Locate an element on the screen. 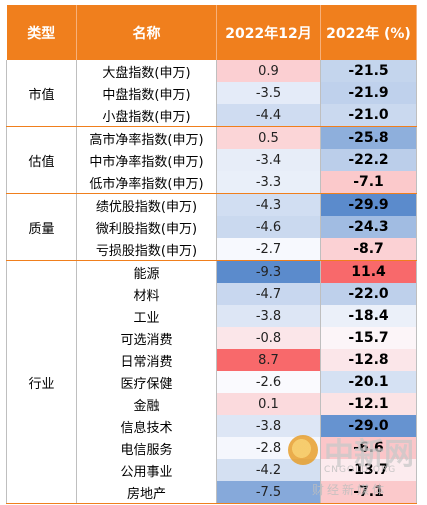 This screenshot has height=505, width=427. year-return-cell: -22.0 is located at coordinates (368, 294).